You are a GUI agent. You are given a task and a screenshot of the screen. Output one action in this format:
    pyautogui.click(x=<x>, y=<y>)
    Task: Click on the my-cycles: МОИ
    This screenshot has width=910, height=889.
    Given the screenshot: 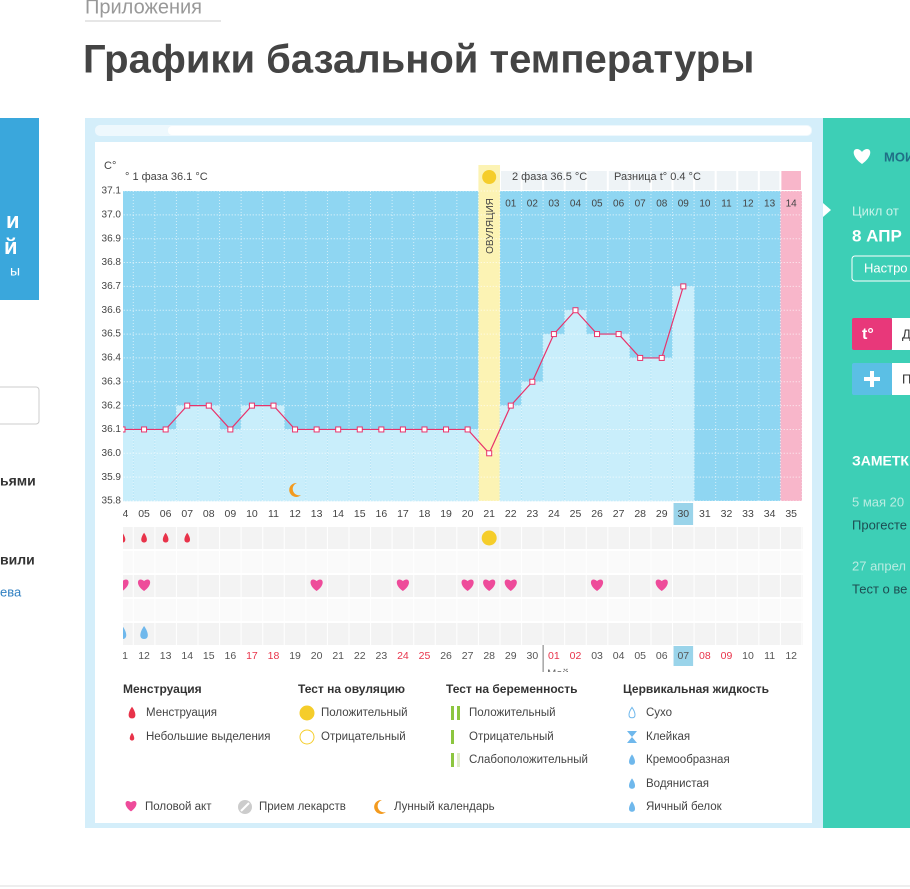 What is the action you would take?
    pyautogui.click(x=897, y=156)
    